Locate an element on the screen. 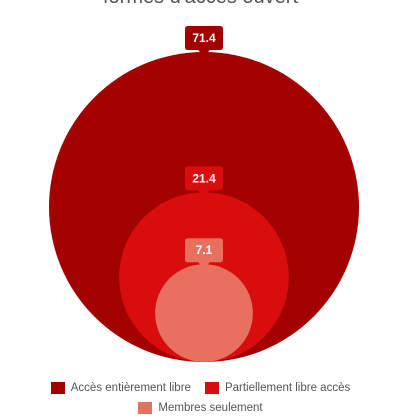 This screenshot has width=401, height=418. chart-title-clip: formes d'accès ouvert is located at coordinates (200, 5).